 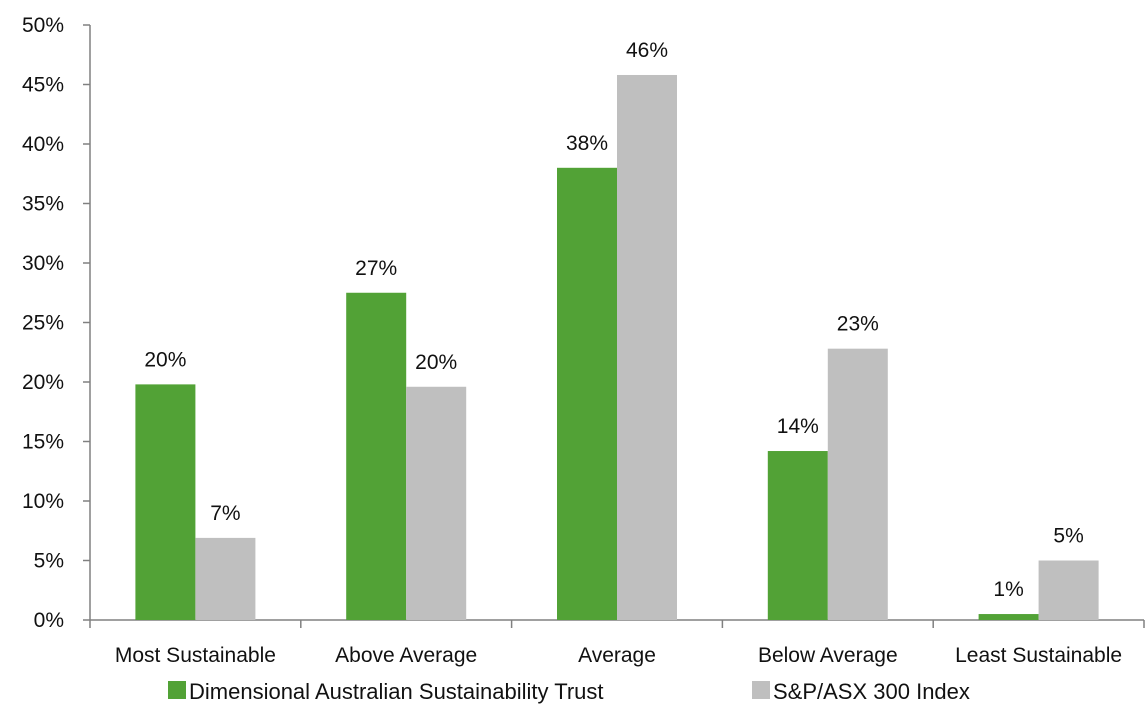 What do you see at coordinates (1038, 655) in the screenshot?
I see `x-category-label: Least Sustainable` at bounding box center [1038, 655].